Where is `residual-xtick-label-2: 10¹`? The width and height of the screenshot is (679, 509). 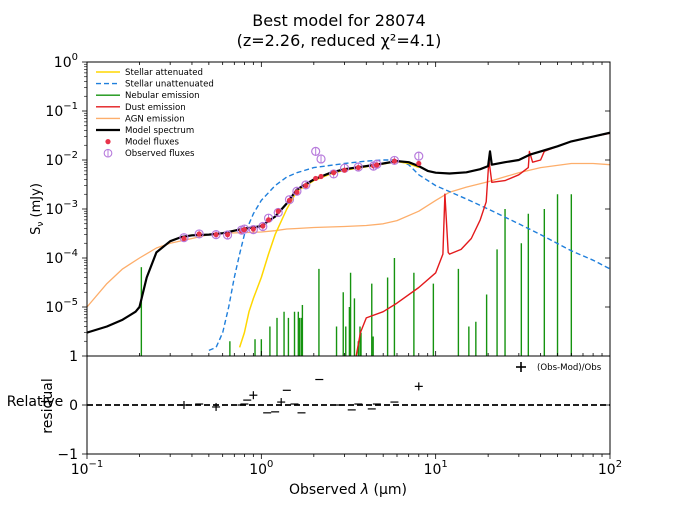
residual-xtick-label-2: 10¹ is located at coordinates (436, 468).